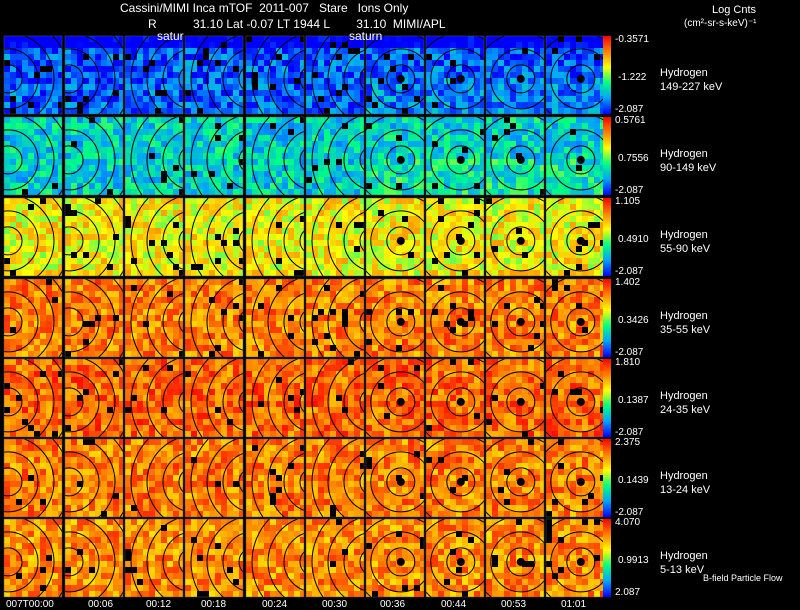 The width and height of the screenshot is (800, 610). Describe the element at coordinates (627, 442) in the screenshot. I see `colorbar-max-value: 2.375` at that location.